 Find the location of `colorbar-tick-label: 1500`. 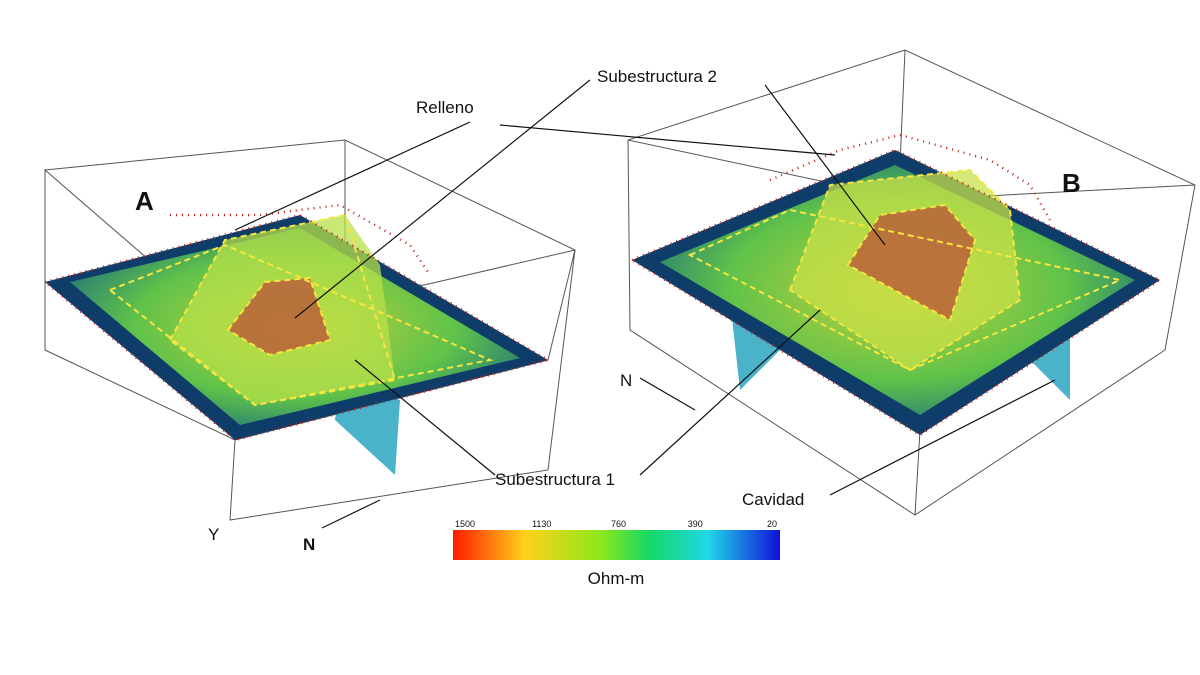

colorbar-tick-label: 1500 is located at coordinates (465, 524).